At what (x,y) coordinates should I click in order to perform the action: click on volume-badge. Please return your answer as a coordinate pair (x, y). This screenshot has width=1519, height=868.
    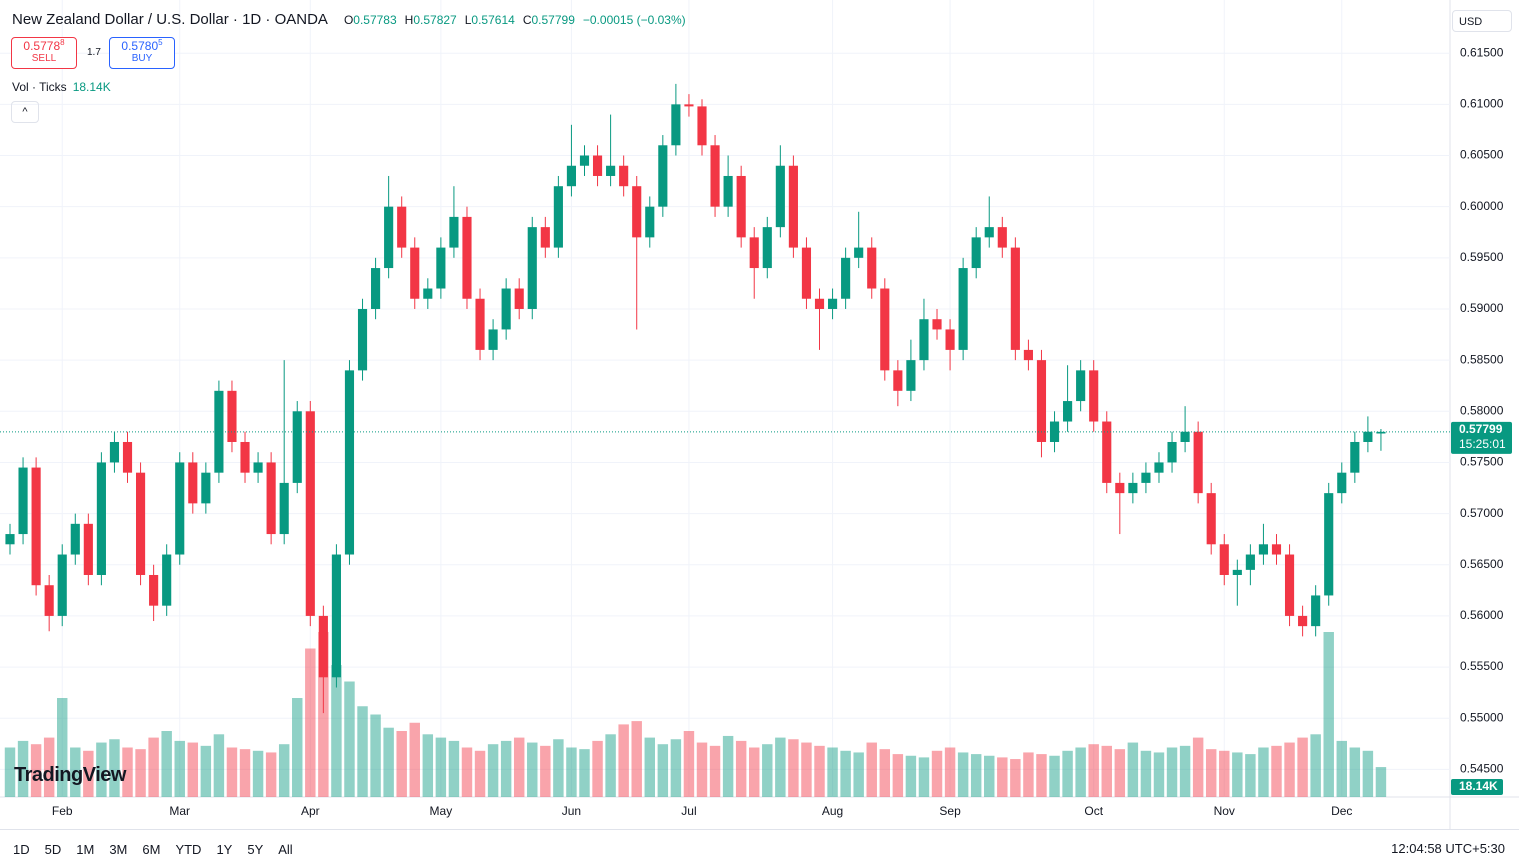
    Looking at the image, I should click on (1477, 787).